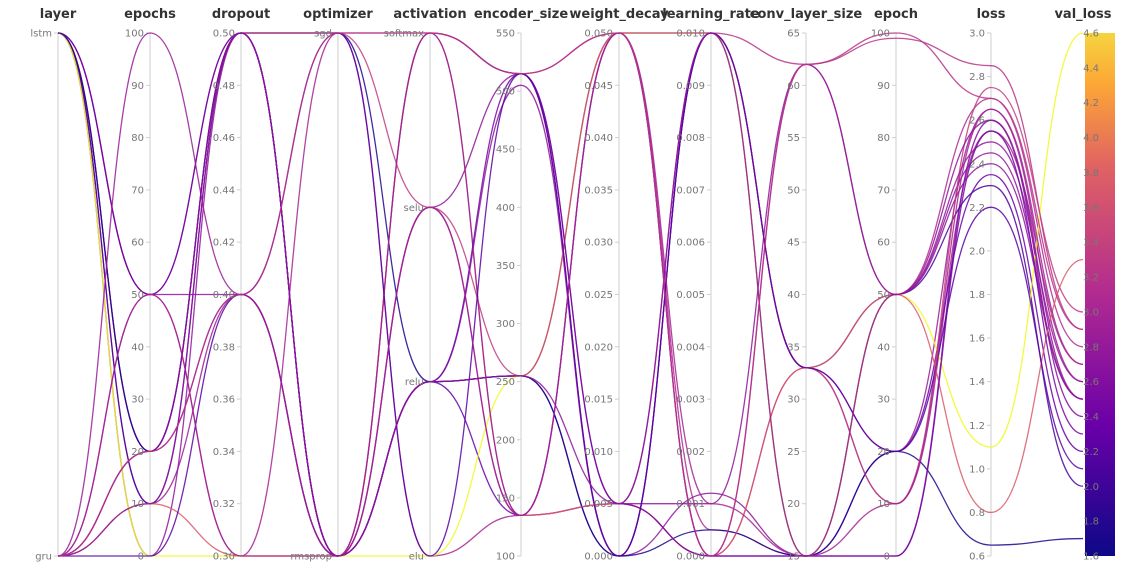 The width and height of the screenshot is (1142, 574). Describe the element at coordinates (598, 190) in the screenshot. I see `tick-label-weight_decay: 0.035` at that location.